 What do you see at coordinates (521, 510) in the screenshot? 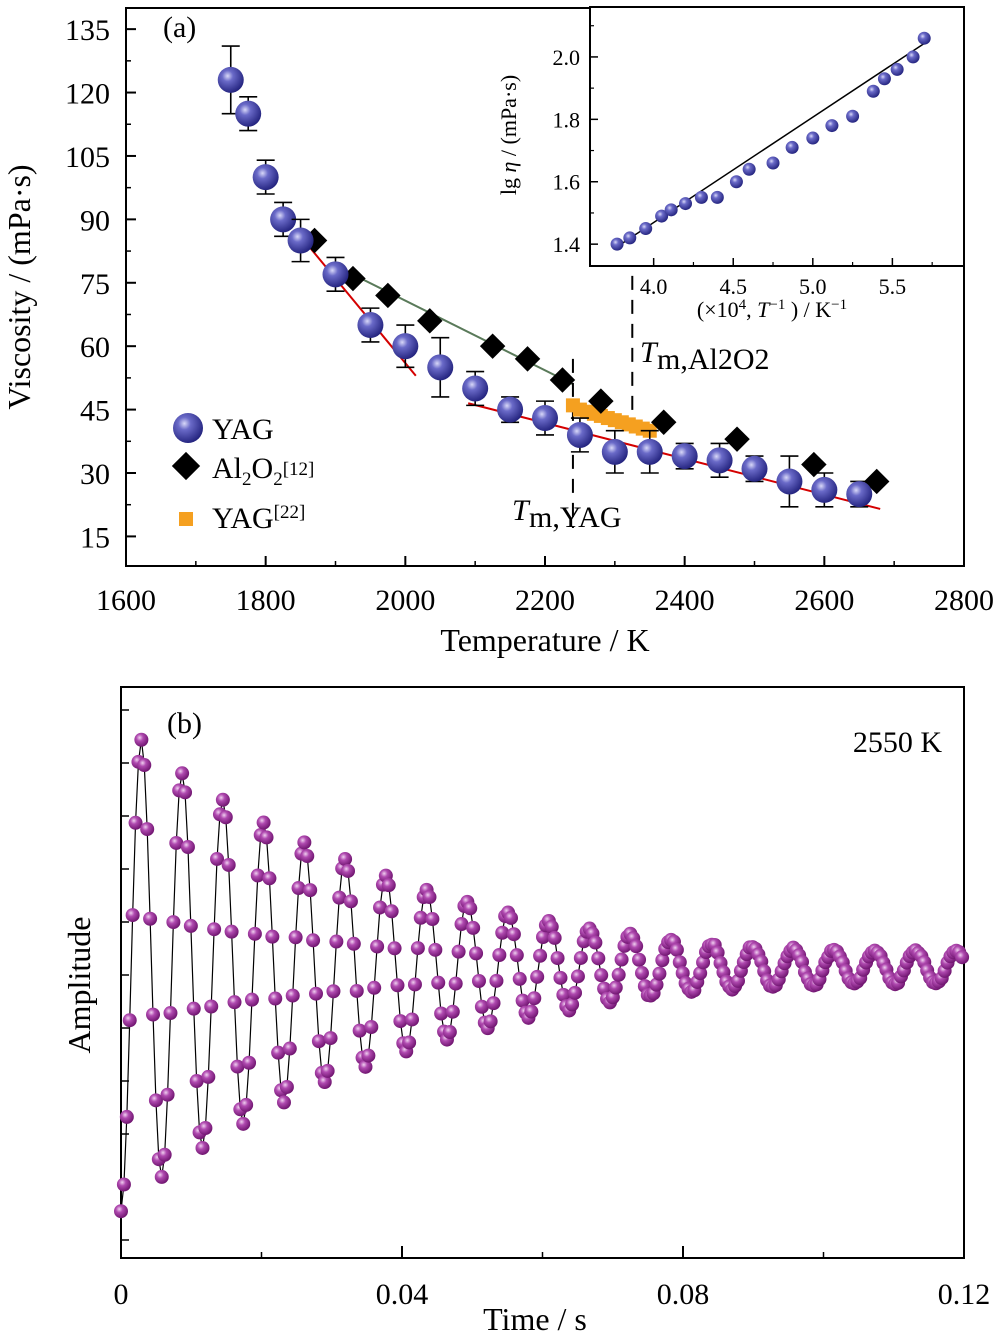
I see `melting-label-yag-t: T` at bounding box center [521, 510].